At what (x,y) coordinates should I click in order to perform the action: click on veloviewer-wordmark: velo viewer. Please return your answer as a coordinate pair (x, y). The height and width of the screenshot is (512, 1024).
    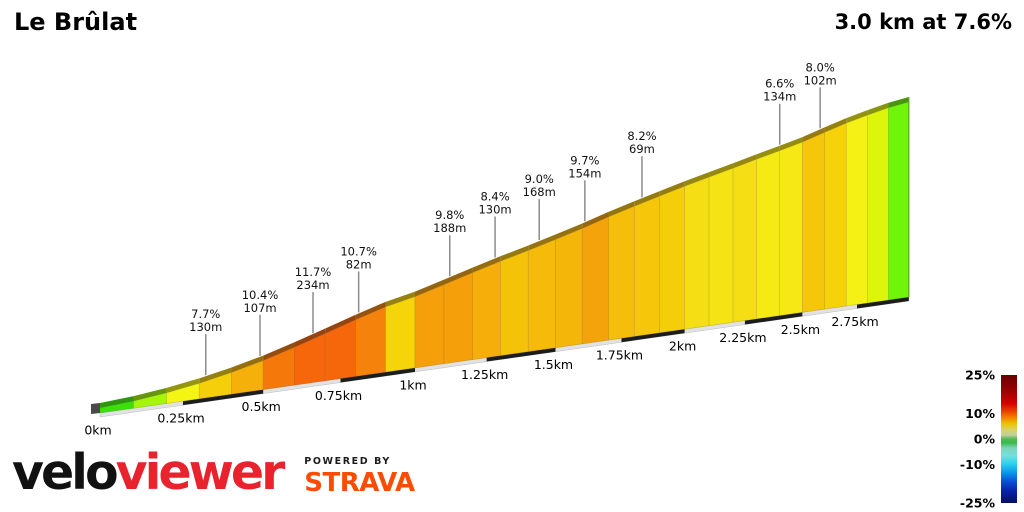
    Looking at the image, I should click on (149, 472).